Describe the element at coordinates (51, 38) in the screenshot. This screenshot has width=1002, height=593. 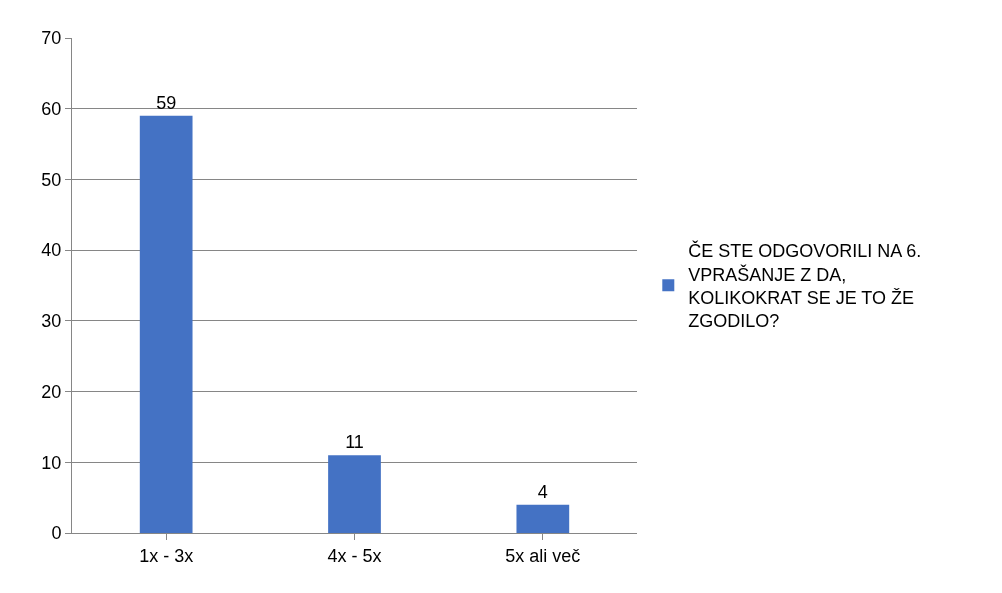
I see `y-tick-label: 70` at that location.